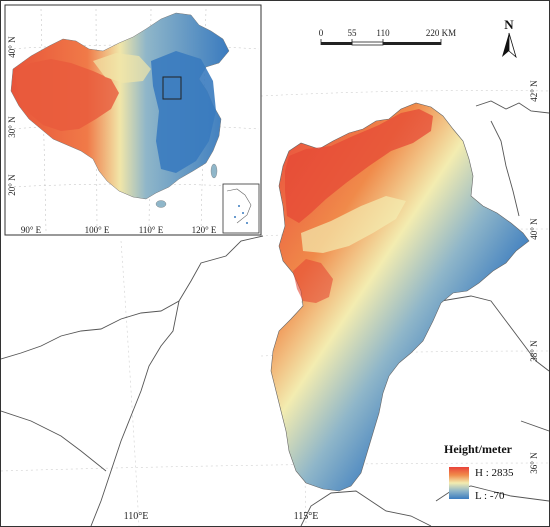  What do you see at coordinates (359, 166) in the screenshot?
I see `highland-red` at bounding box center [359, 166].